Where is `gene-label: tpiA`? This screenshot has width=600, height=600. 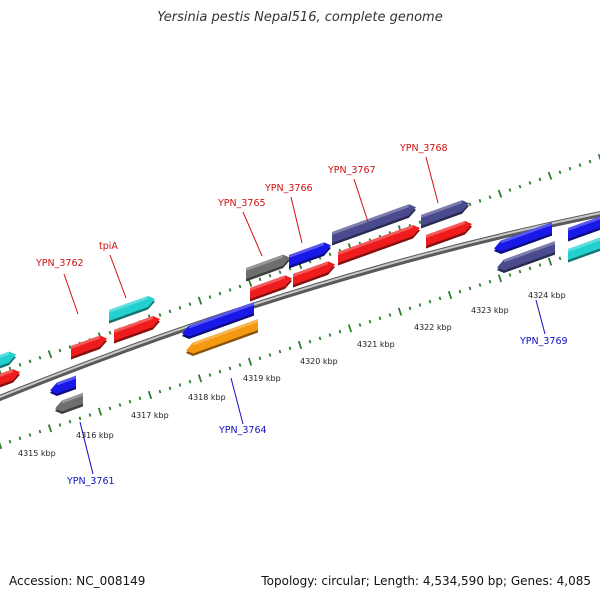
gene-label: tpiA is located at coordinates (108, 246).